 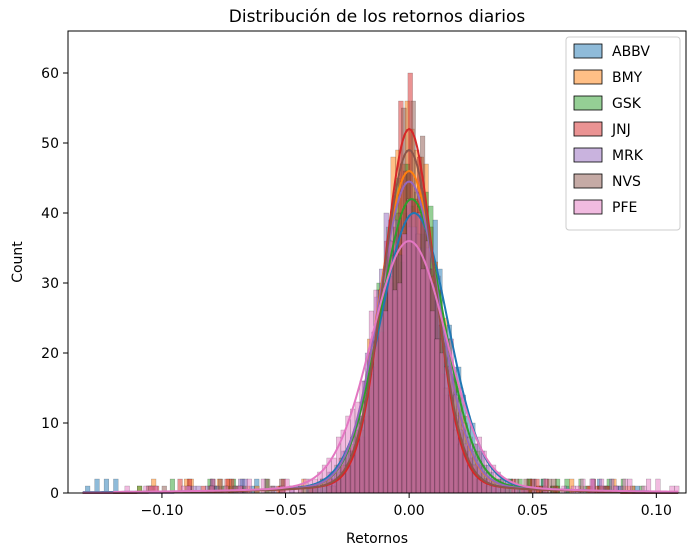 What do you see at coordinates (588, 103) in the screenshot?
I see `legend-swatch-gsk` at bounding box center [588, 103].